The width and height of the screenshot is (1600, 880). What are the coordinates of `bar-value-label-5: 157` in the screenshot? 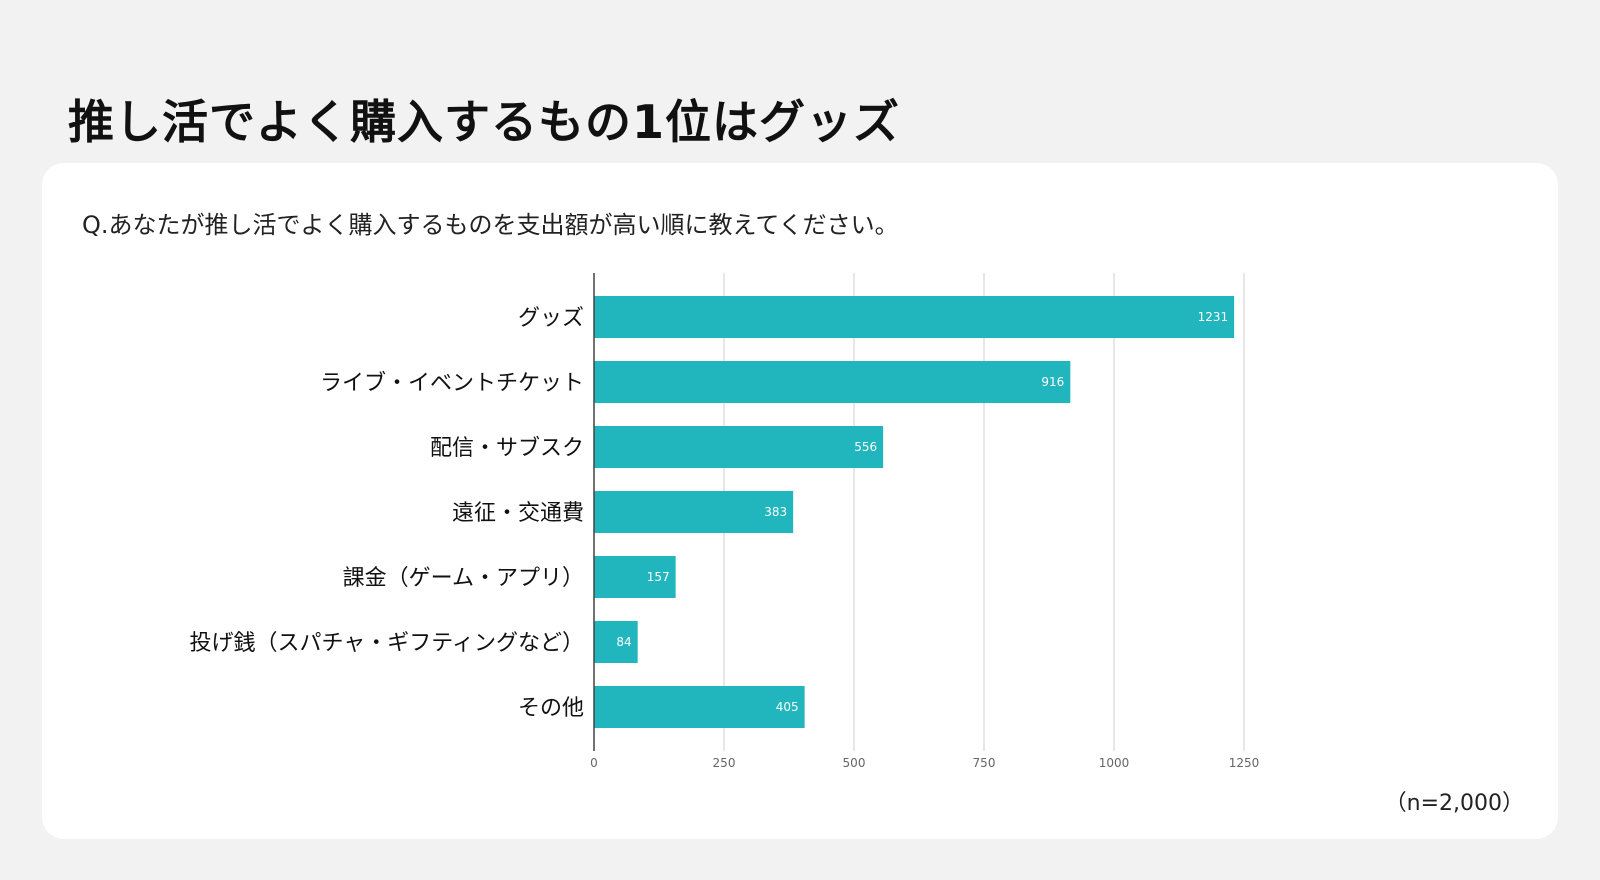 It's located at (658, 577).